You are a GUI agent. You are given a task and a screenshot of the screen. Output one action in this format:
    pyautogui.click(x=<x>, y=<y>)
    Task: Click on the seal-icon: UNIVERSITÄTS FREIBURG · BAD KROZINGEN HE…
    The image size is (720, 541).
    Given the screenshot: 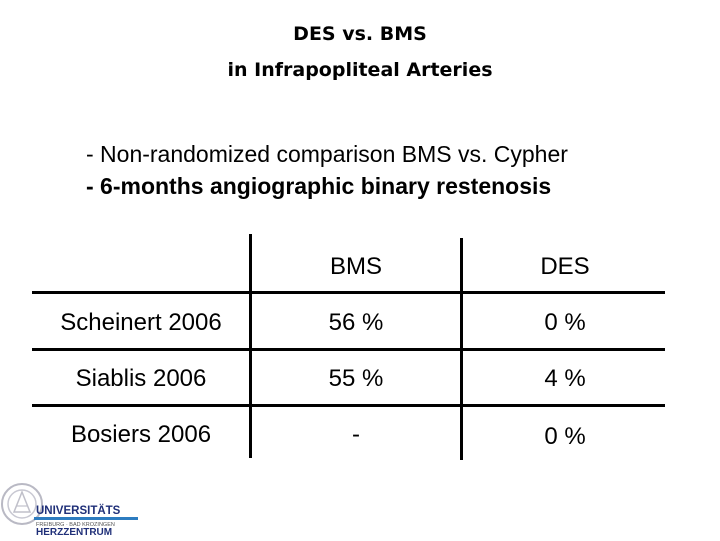 What is the action you would take?
    pyautogui.click(x=69, y=510)
    